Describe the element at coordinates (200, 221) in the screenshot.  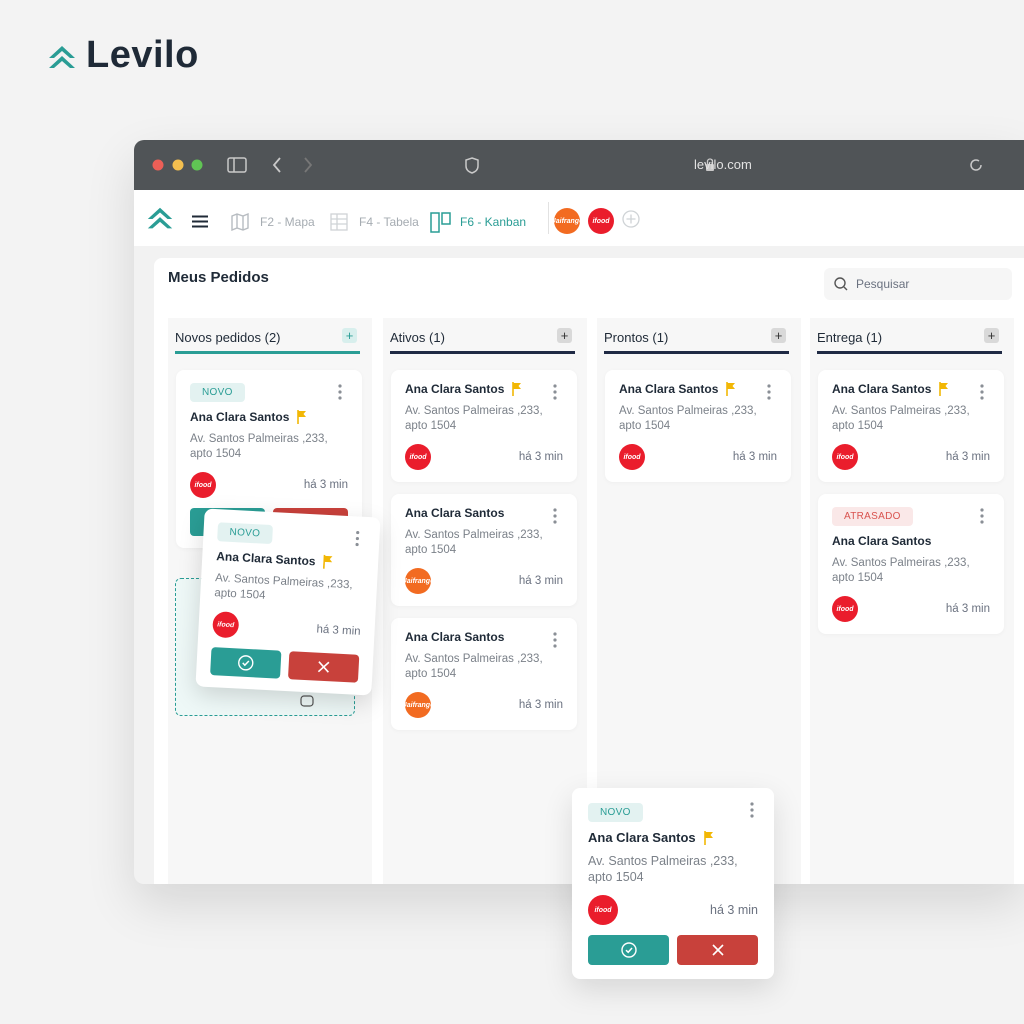
I see `menu-button` at that location.